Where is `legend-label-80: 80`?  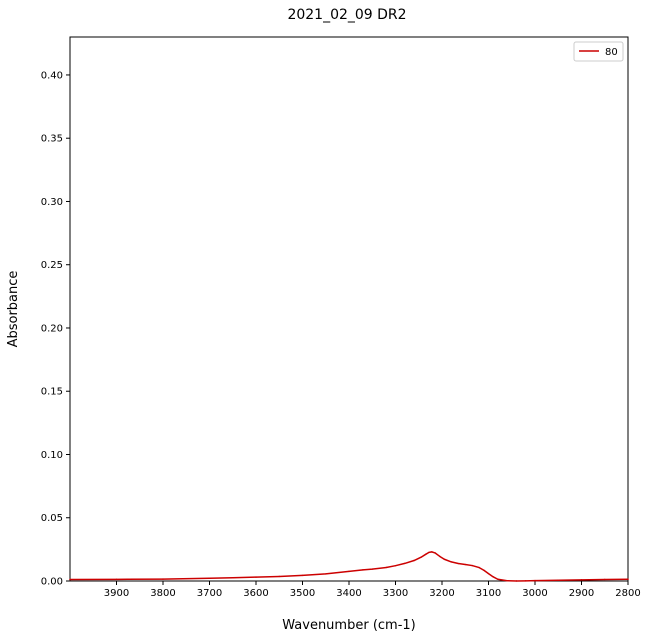 legend-label-80: 80 is located at coordinates (611, 52).